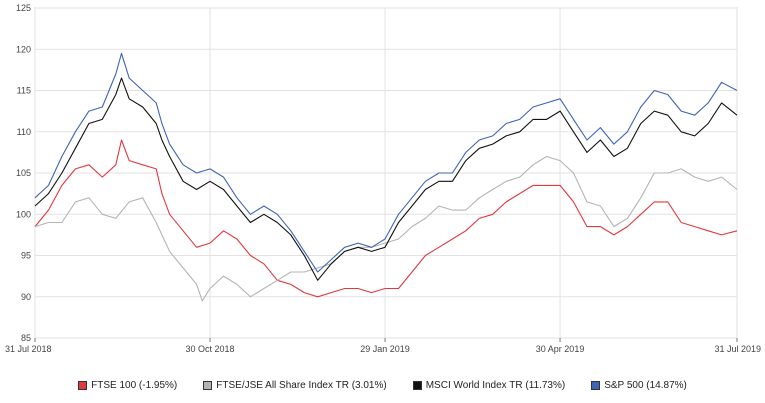 This screenshot has width=765, height=403. I want to click on y-tick-label: 120, so click(23, 49).